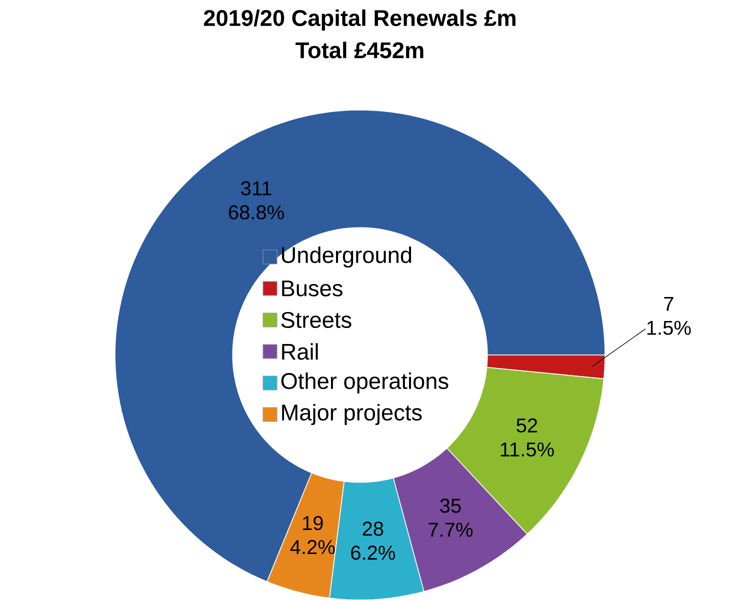  What do you see at coordinates (373, 540) in the screenshot?
I see `data-label: 28 6.2%` at bounding box center [373, 540].